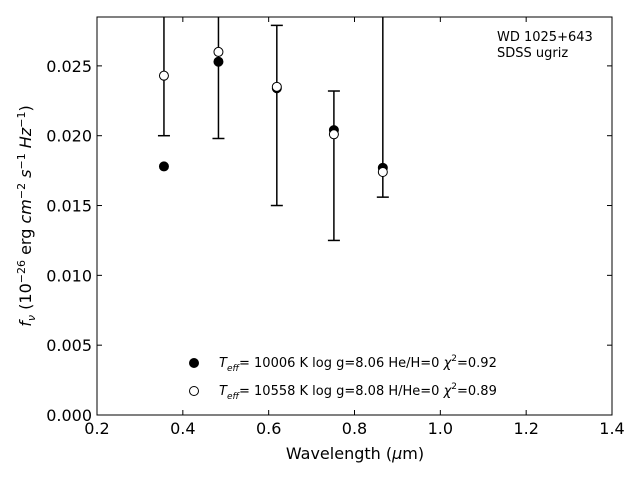  Describe the element at coordinates (26, 215) in the screenshot. I see `y-axis-label: fν (10−26 erg cm−2 s−1 Hz−1)` at that location.